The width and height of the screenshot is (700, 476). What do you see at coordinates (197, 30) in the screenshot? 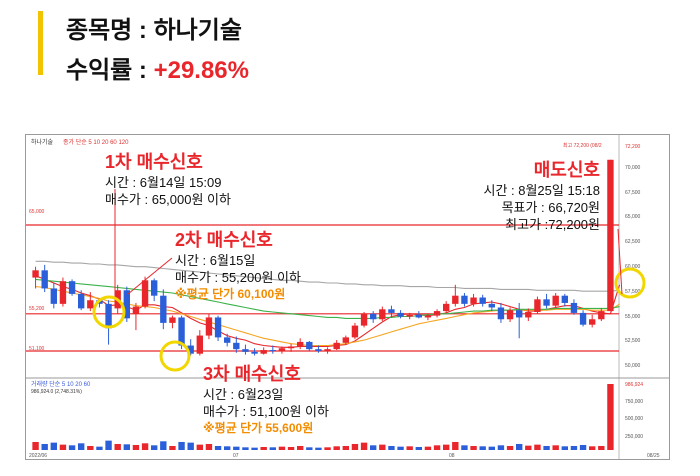
I see `stock-name: 하나기술` at bounding box center [197, 30].